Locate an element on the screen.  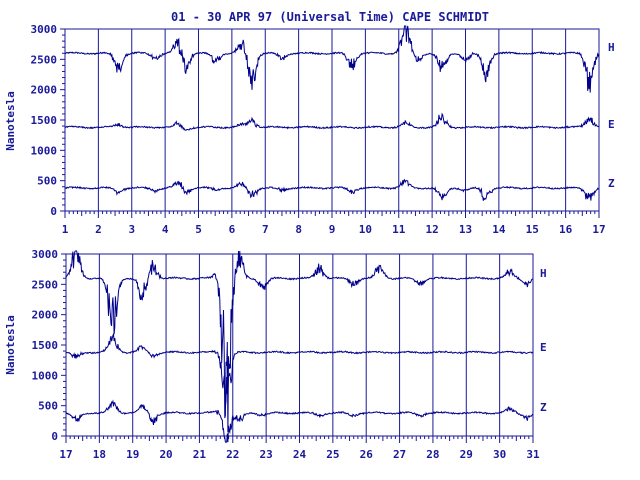
x-tick-label: 29 is located at coordinates (466, 454).